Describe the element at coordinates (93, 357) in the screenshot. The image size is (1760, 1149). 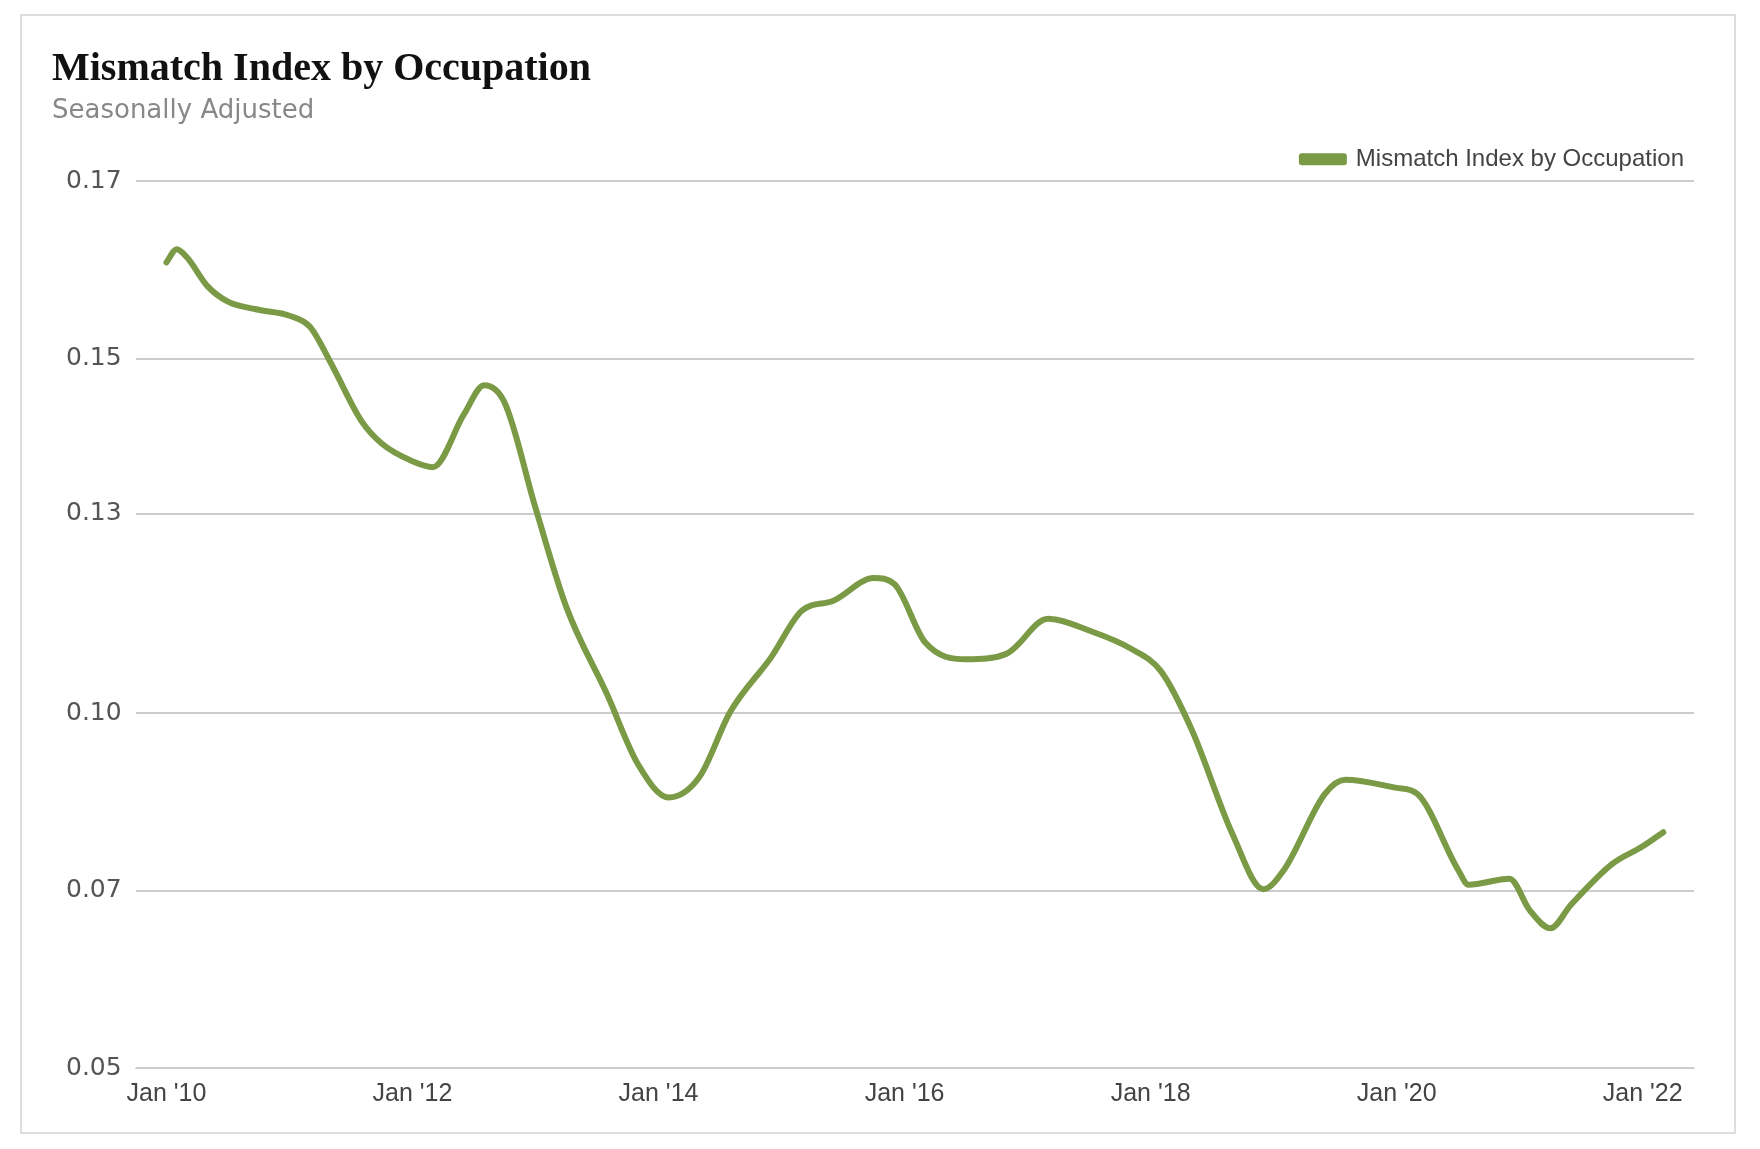
I see `y-tick-label: 0.15` at that location.